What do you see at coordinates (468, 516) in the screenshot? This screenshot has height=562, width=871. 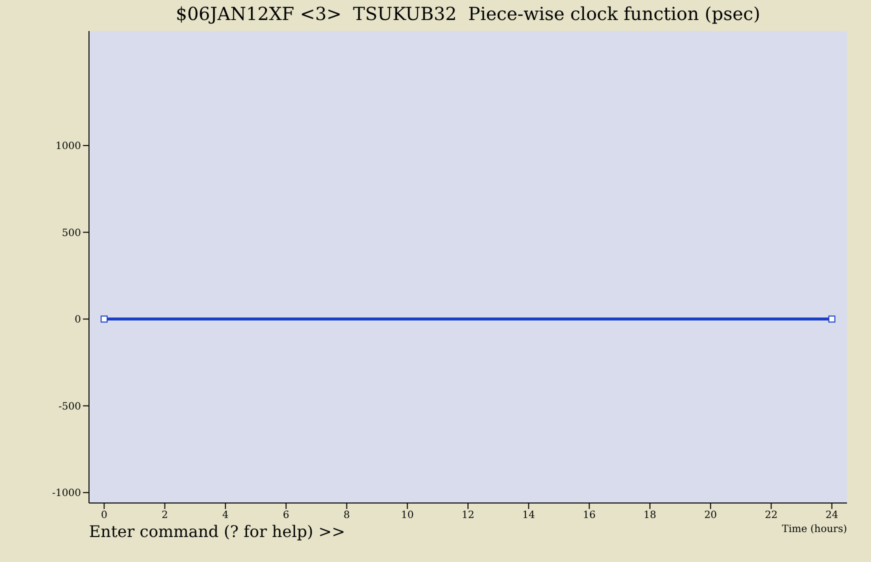 I see `x-tick-label: 12` at bounding box center [468, 516].